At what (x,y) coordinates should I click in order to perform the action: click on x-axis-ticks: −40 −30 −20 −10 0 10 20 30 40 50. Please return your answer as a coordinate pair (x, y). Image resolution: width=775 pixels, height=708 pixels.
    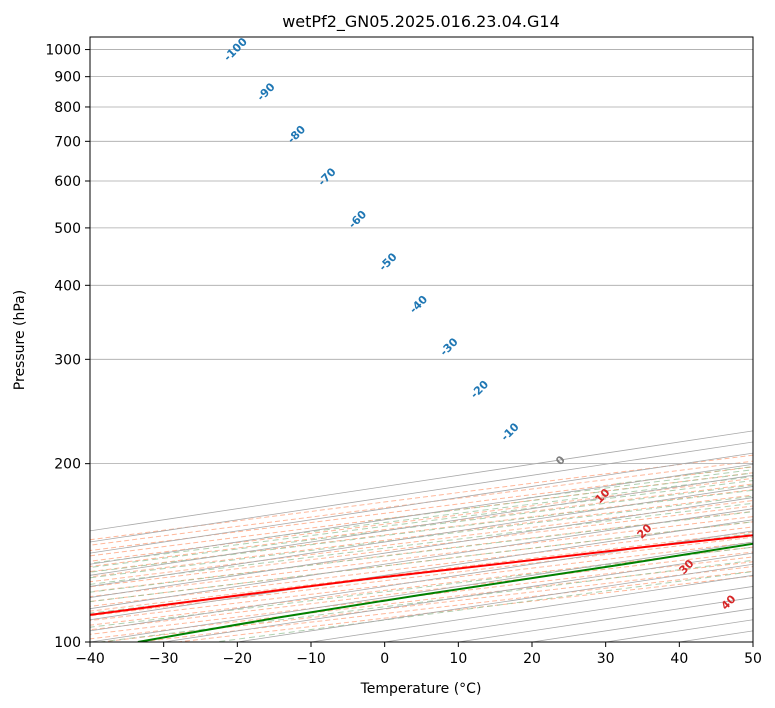
    Looking at the image, I should click on (418, 654).